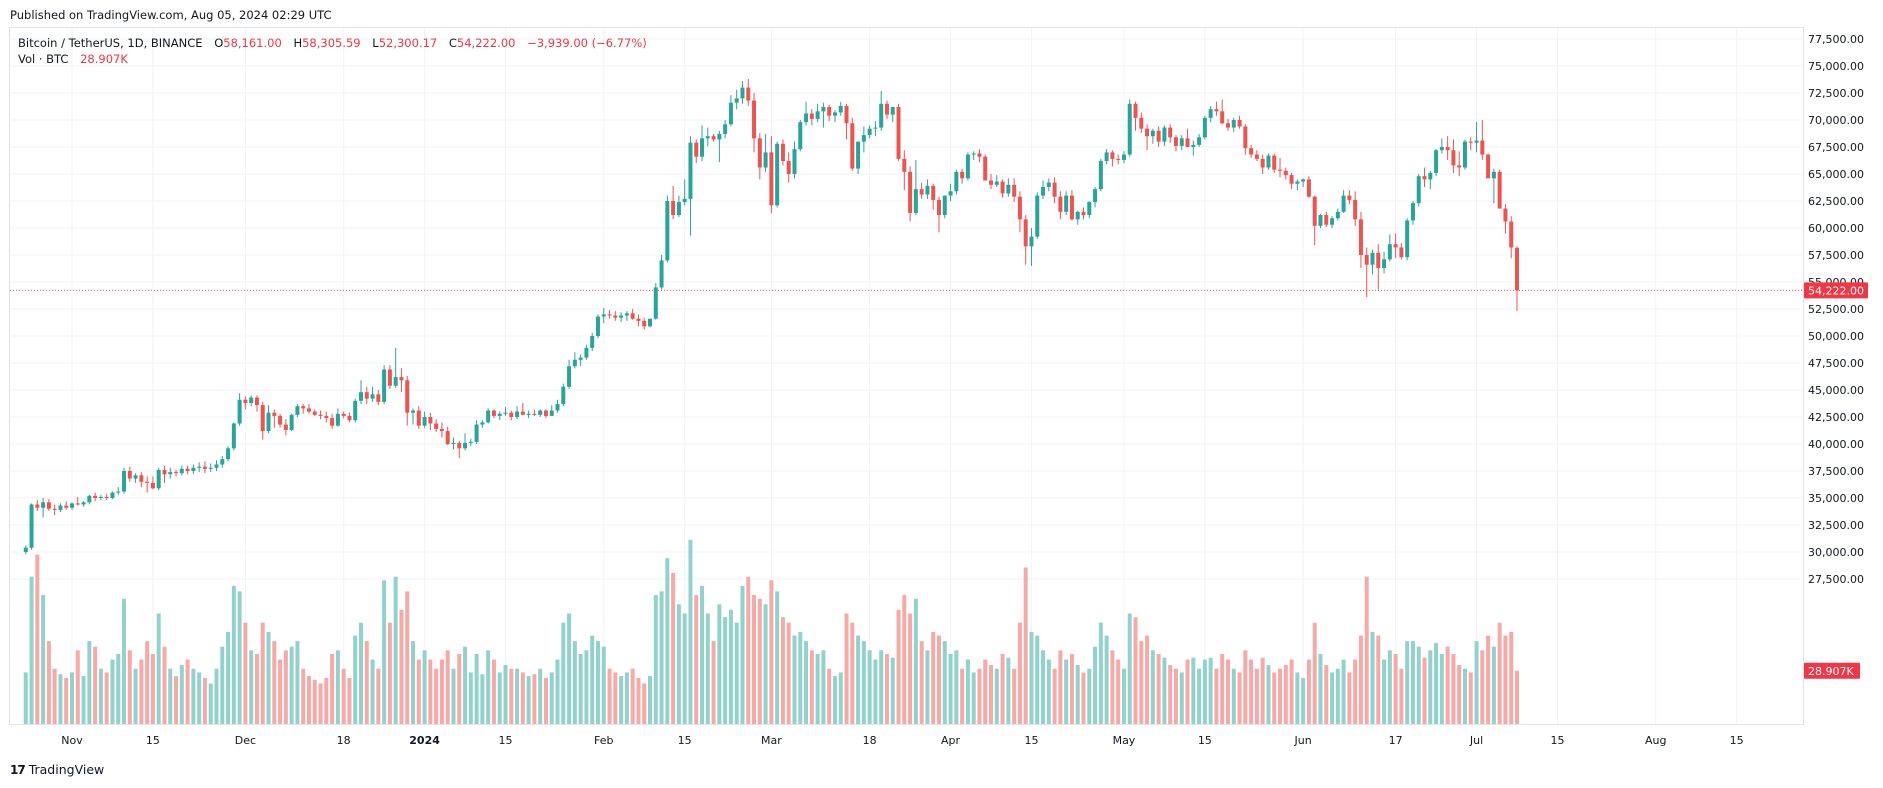  What do you see at coordinates (1836, 147) in the screenshot?
I see `price-tick-label: 67,500.00` at bounding box center [1836, 147].